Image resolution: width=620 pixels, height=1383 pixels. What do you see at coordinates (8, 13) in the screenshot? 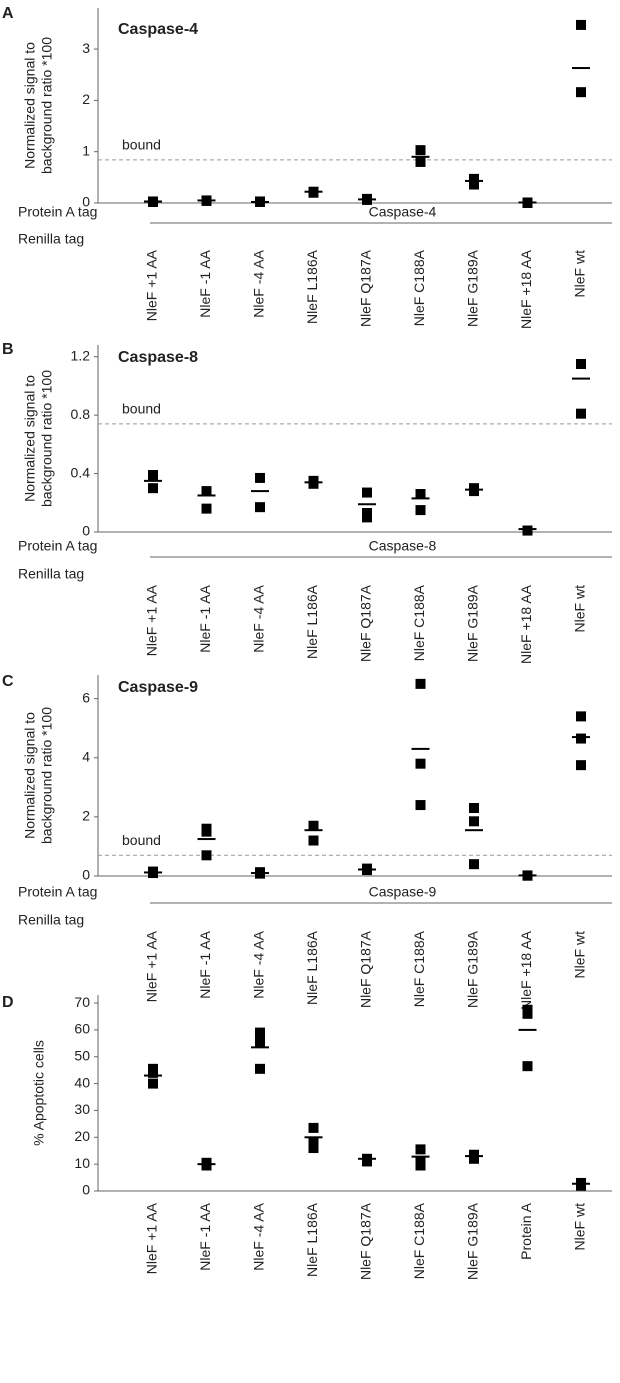
I see `panel-label: A` at bounding box center [8, 13].